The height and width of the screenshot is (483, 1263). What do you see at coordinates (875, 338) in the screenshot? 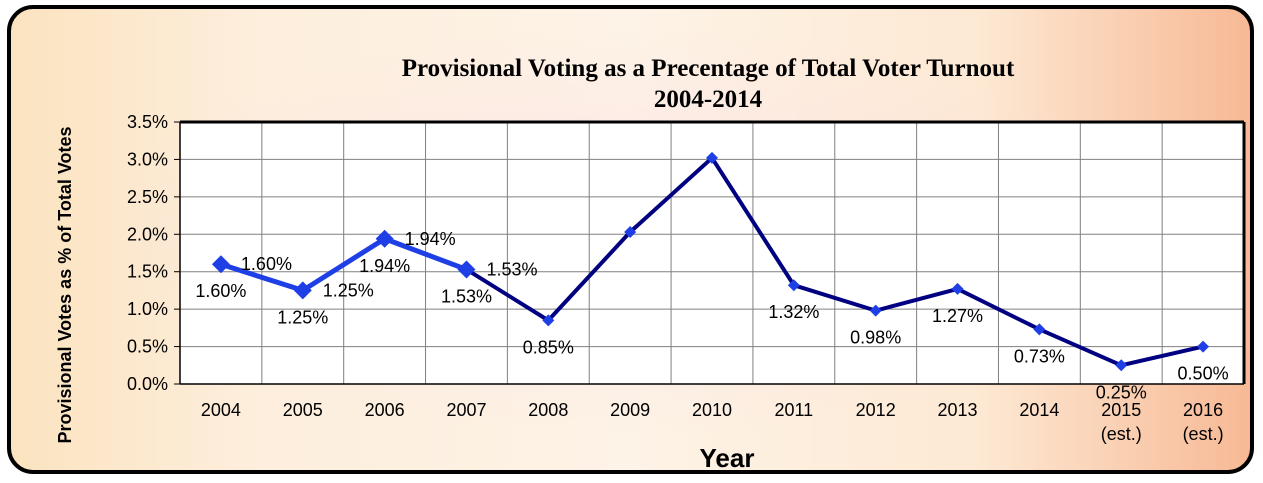
I see `data-label: 0.98%` at bounding box center [875, 338].